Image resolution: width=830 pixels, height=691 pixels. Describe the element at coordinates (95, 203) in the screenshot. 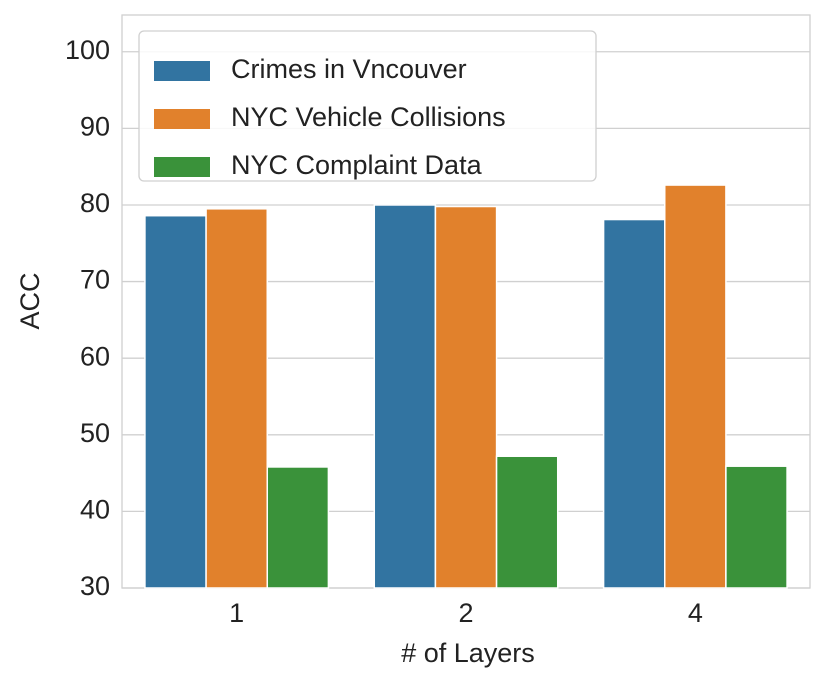

I see `y-tick-label: 80` at that location.